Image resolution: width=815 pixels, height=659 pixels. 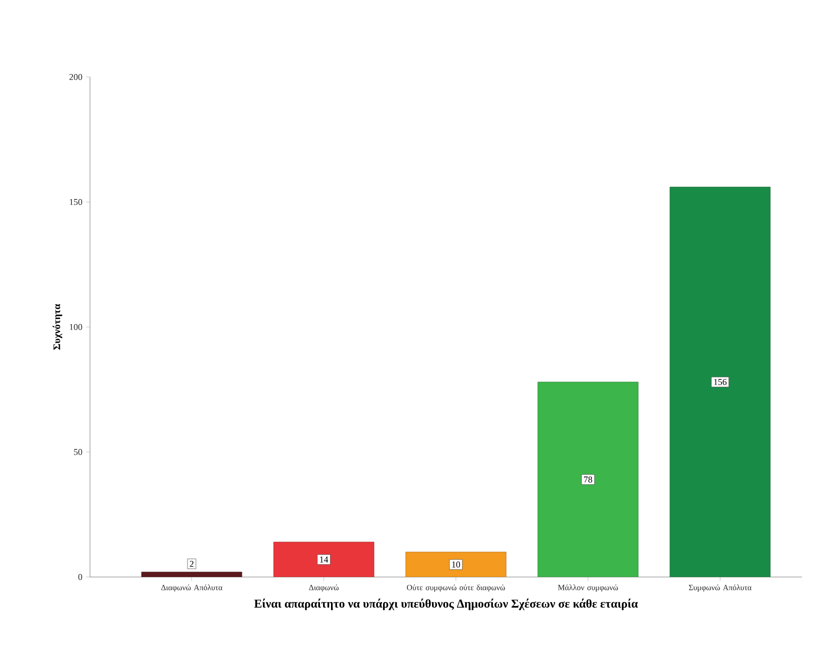 What do you see at coordinates (78, 452) in the screenshot?
I see `y-tick-label: 50` at bounding box center [78, 452].